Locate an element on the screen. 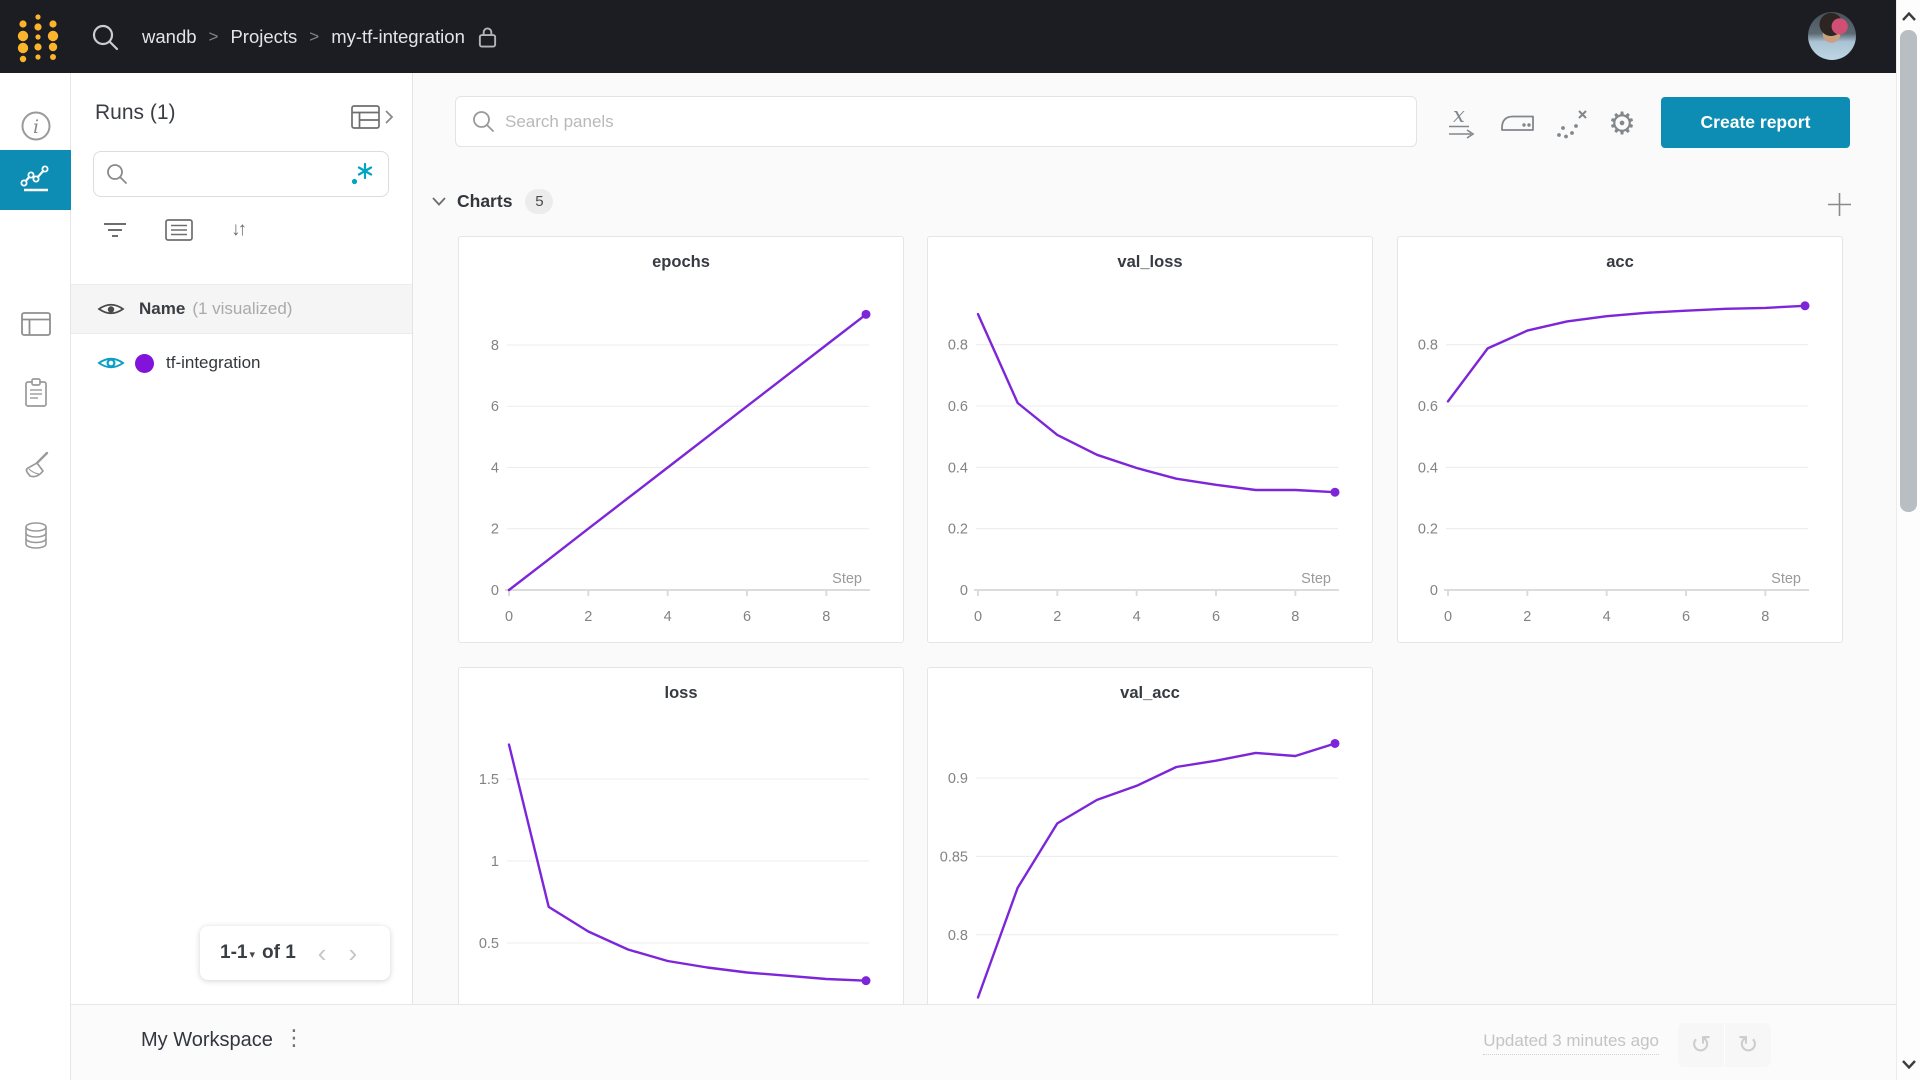 The image size is (1920, 1080). next-page-icon: › is located at coordinates (353, 953).